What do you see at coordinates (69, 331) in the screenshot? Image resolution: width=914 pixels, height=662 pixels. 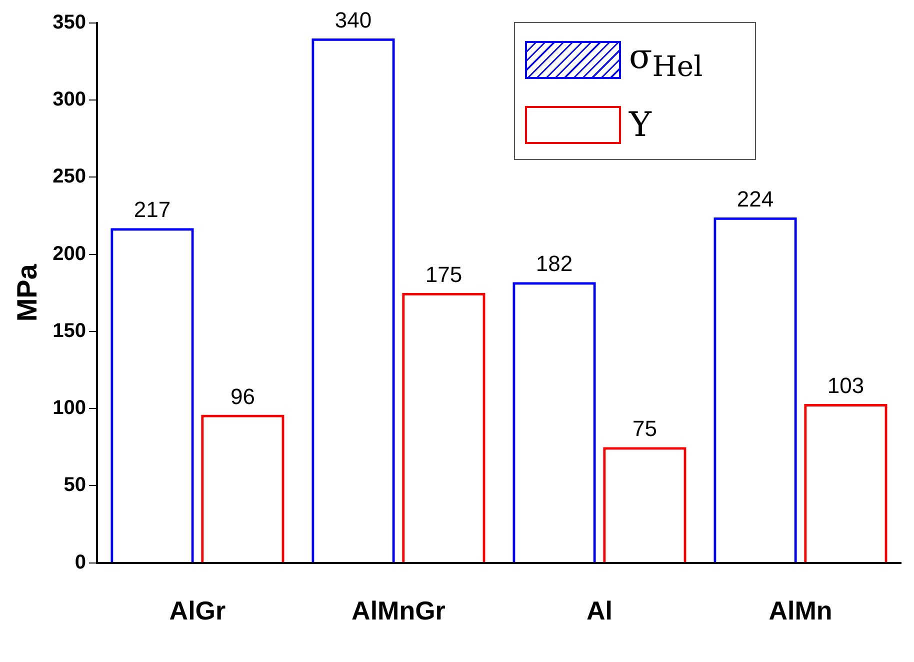 I see `y-tick-label: 150` at bounding box center [69, 331].